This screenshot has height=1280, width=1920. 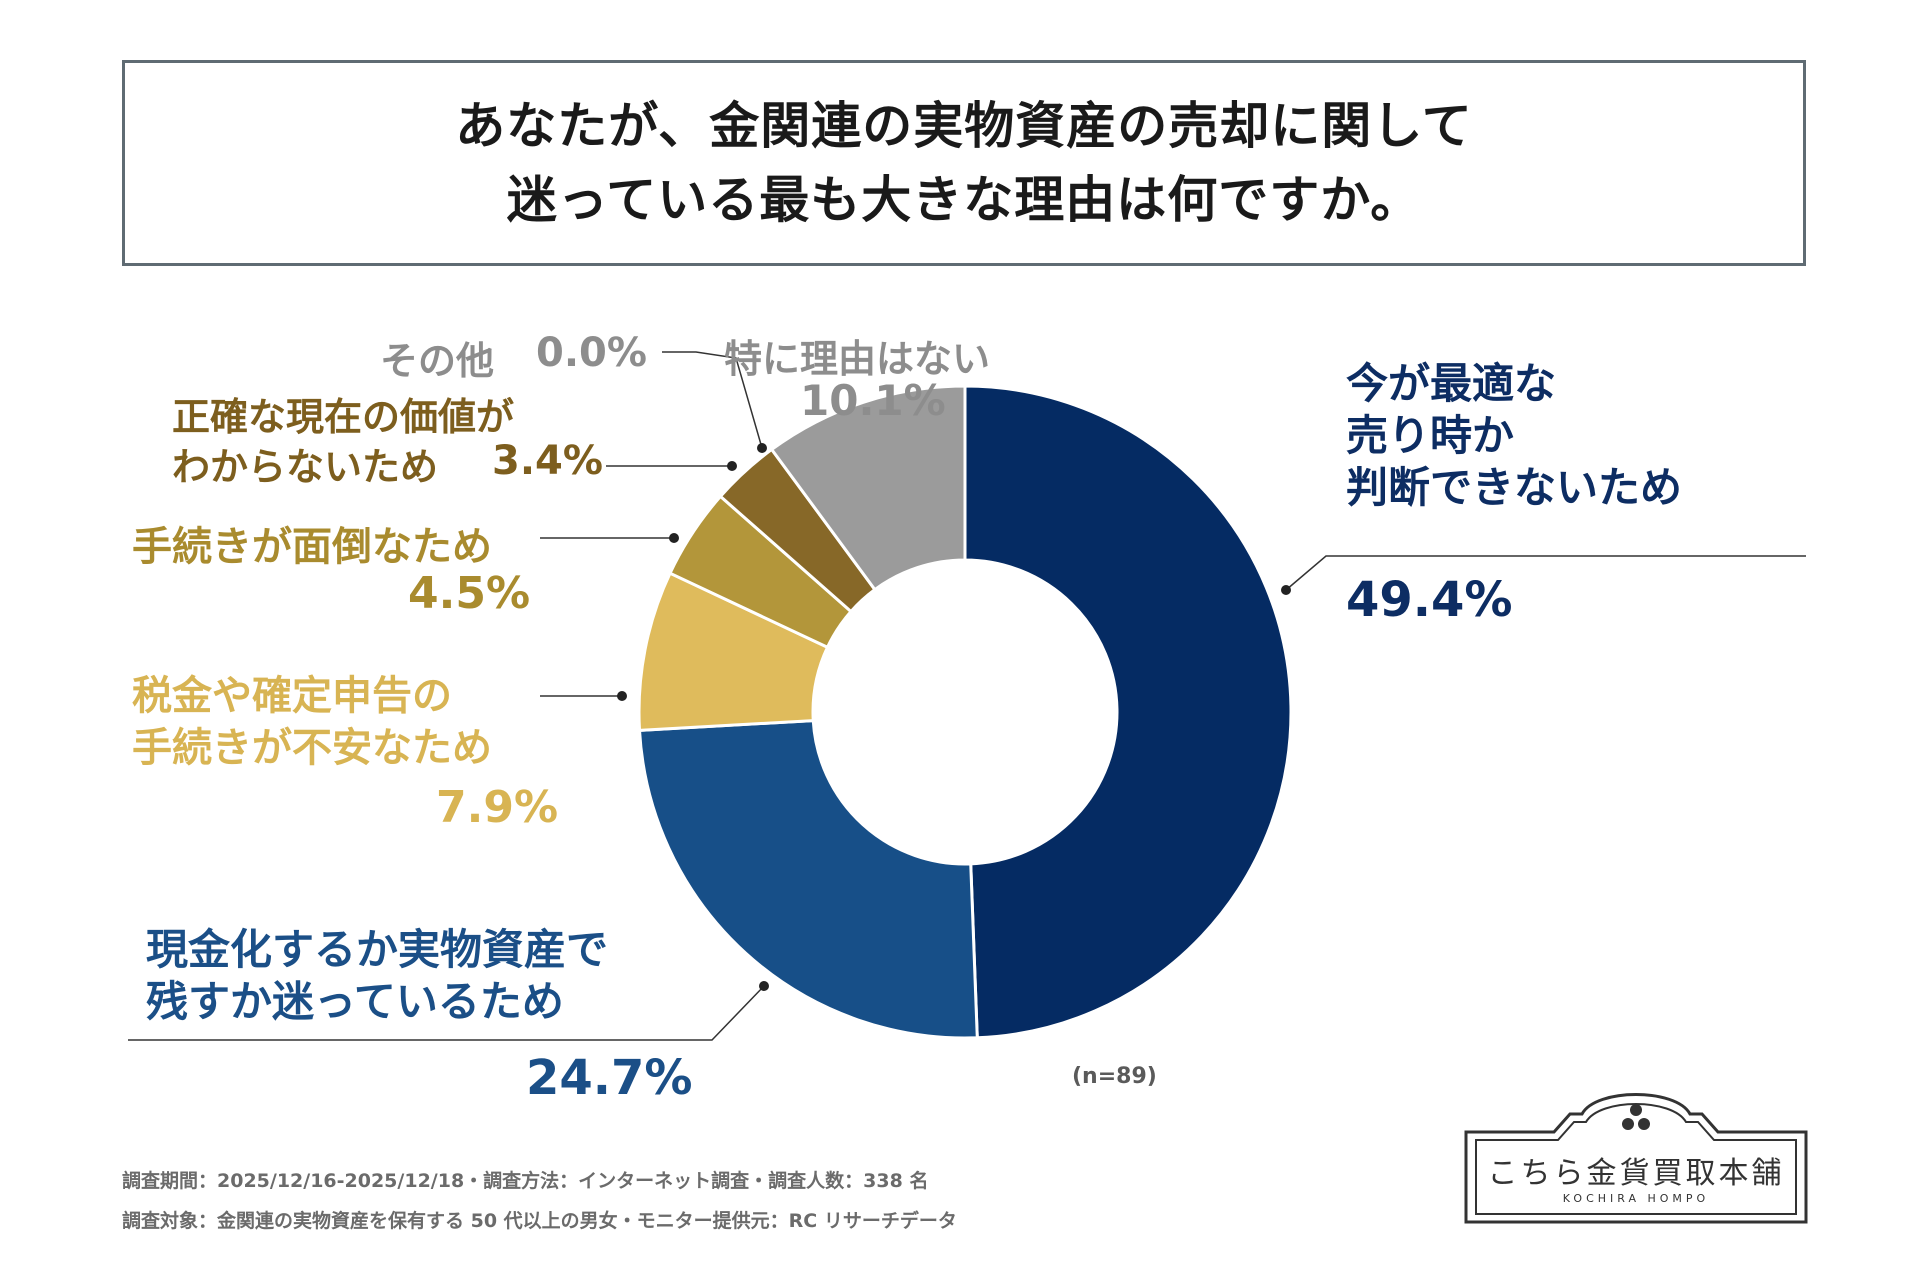 What do you see at coordinates (547, 461) in the screenshot?
I see `value-unknown-value: 3.4%` at bounding box center [547, 461].